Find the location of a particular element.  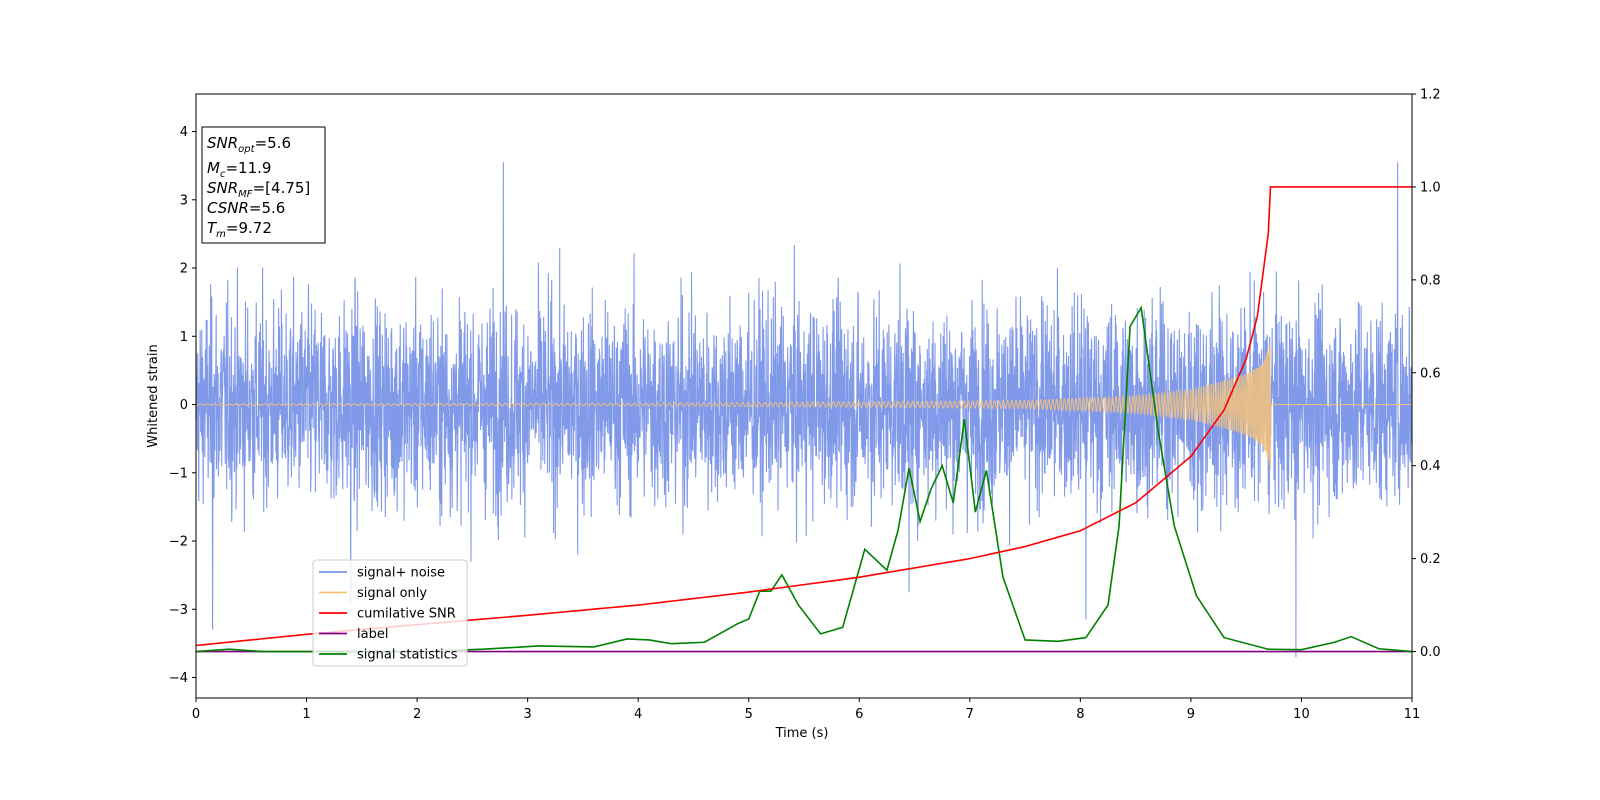

series-signal-only is located at coordinates (804, 407).